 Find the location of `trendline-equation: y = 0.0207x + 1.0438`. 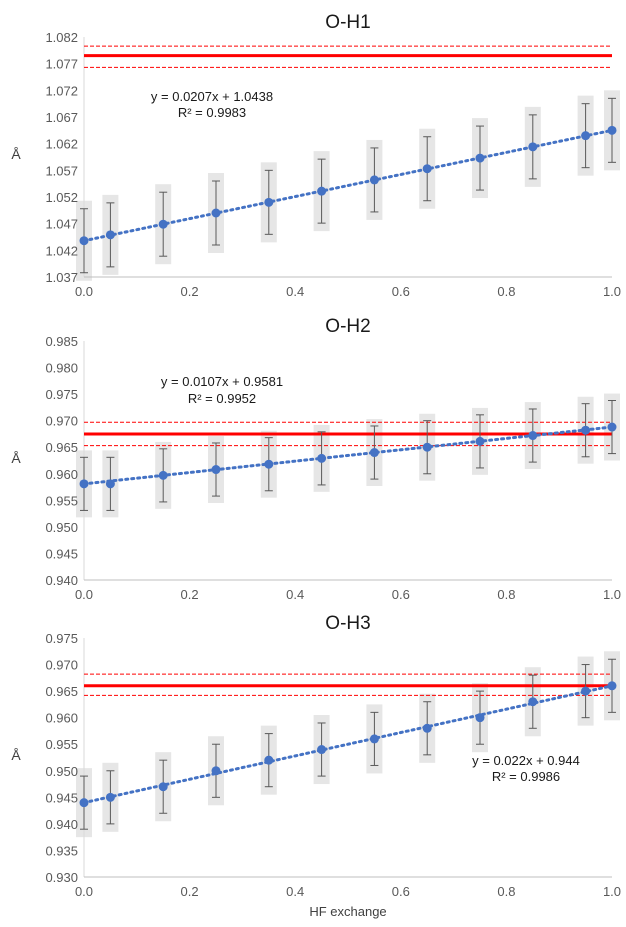

trendline-equation: y = 0.0207x + 1.0438 is located at coordinates (212, 96).